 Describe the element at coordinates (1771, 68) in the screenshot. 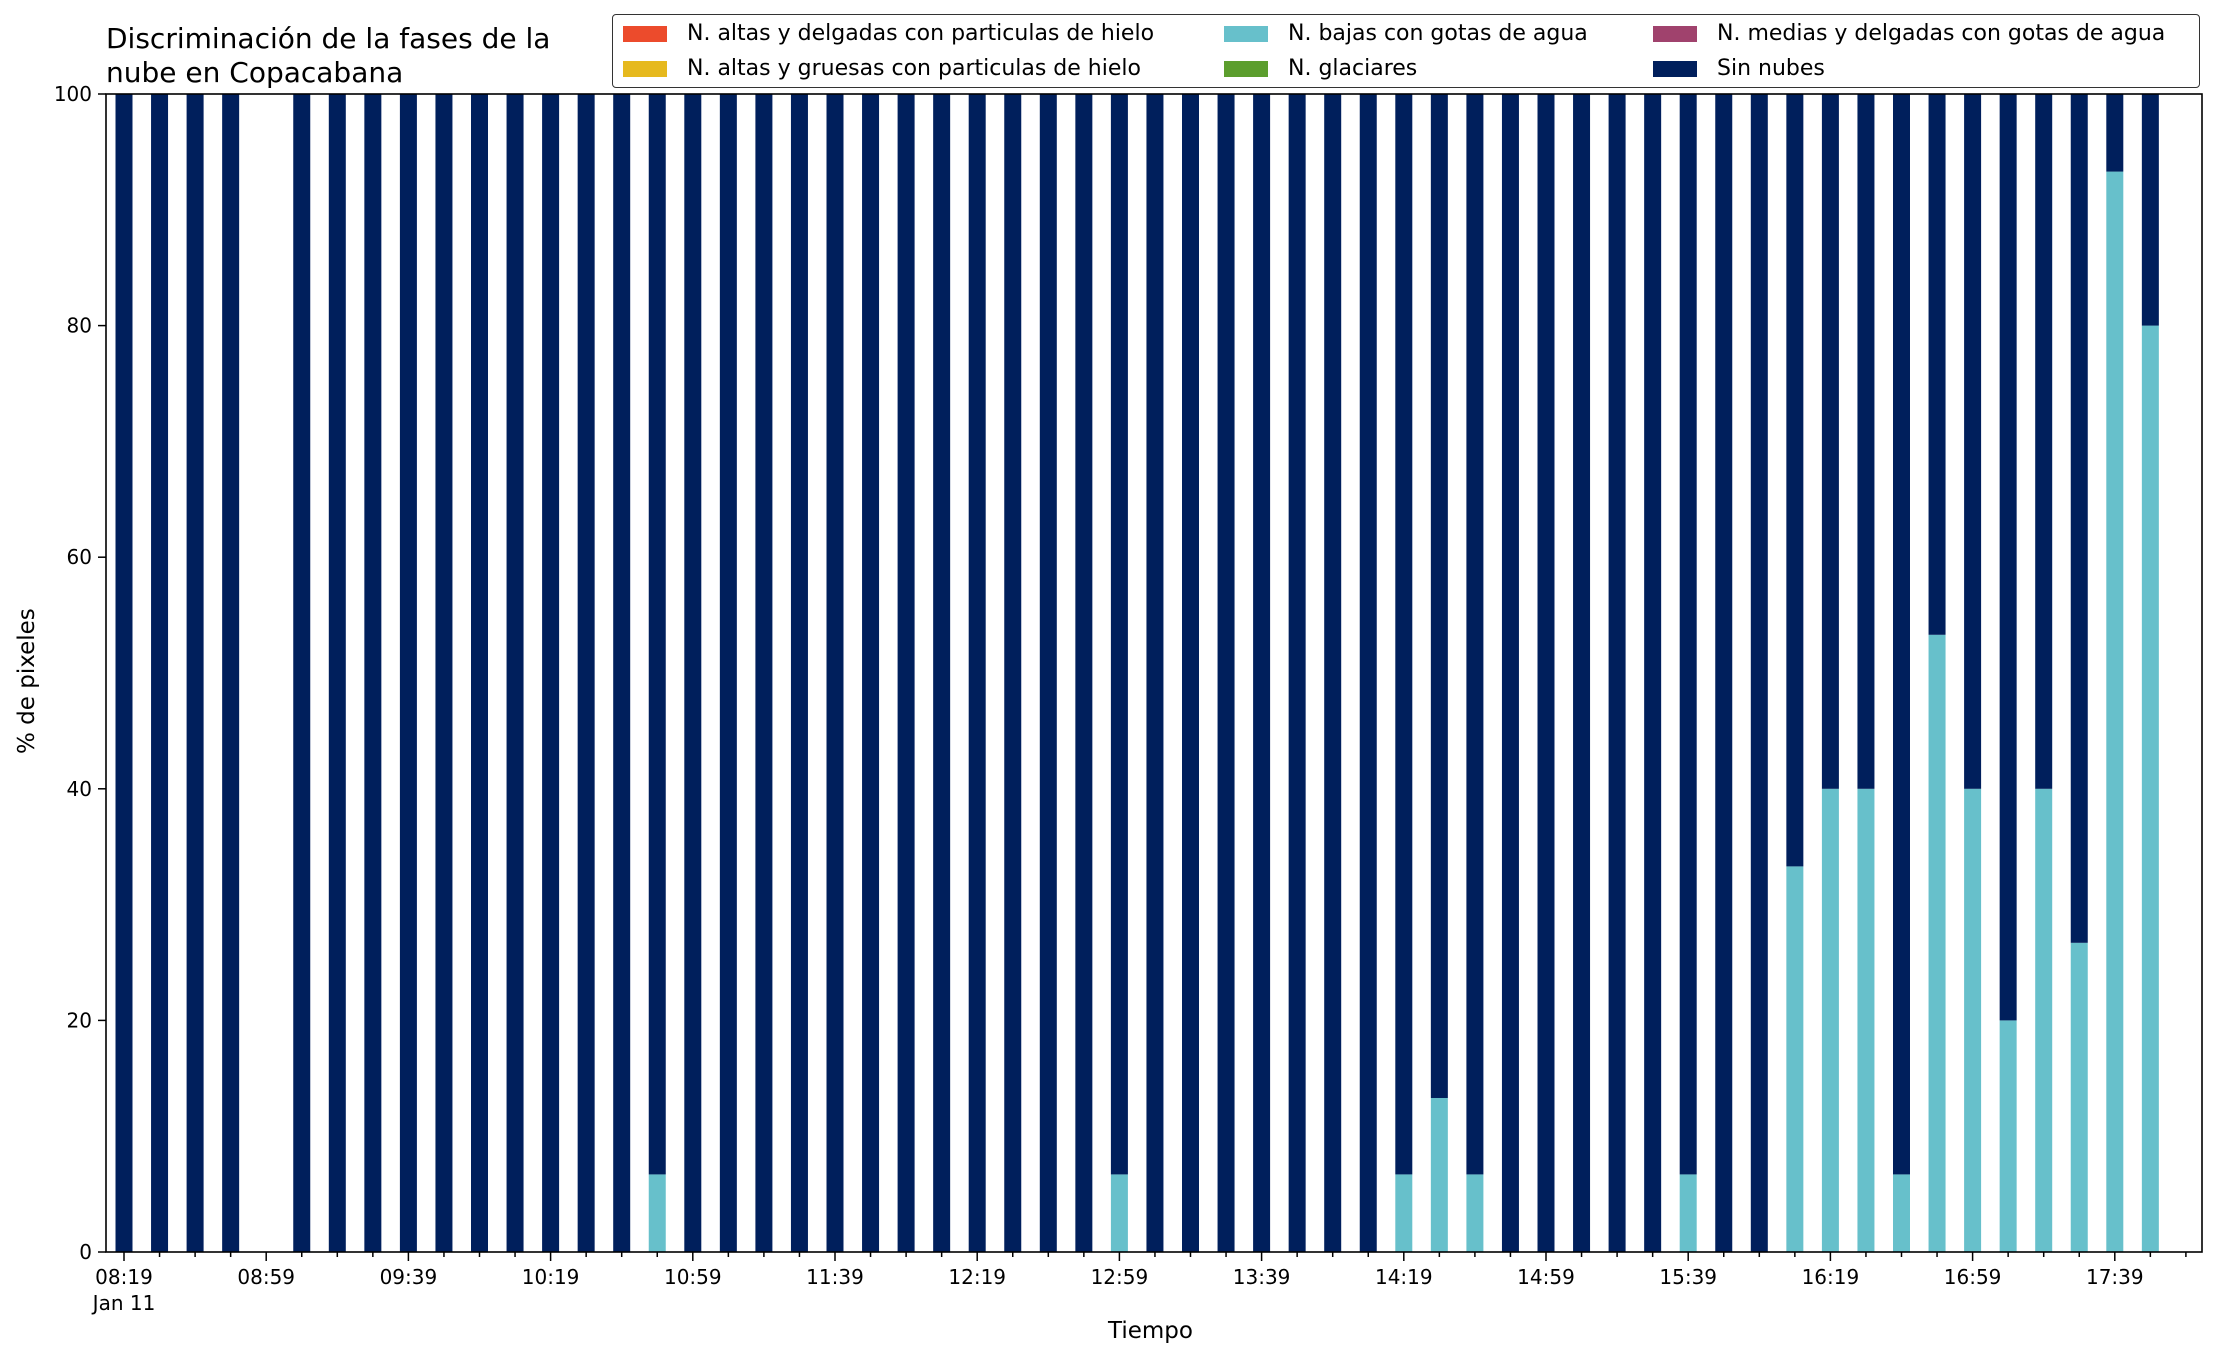

I see `legend-label: Sin nubes` at that location.